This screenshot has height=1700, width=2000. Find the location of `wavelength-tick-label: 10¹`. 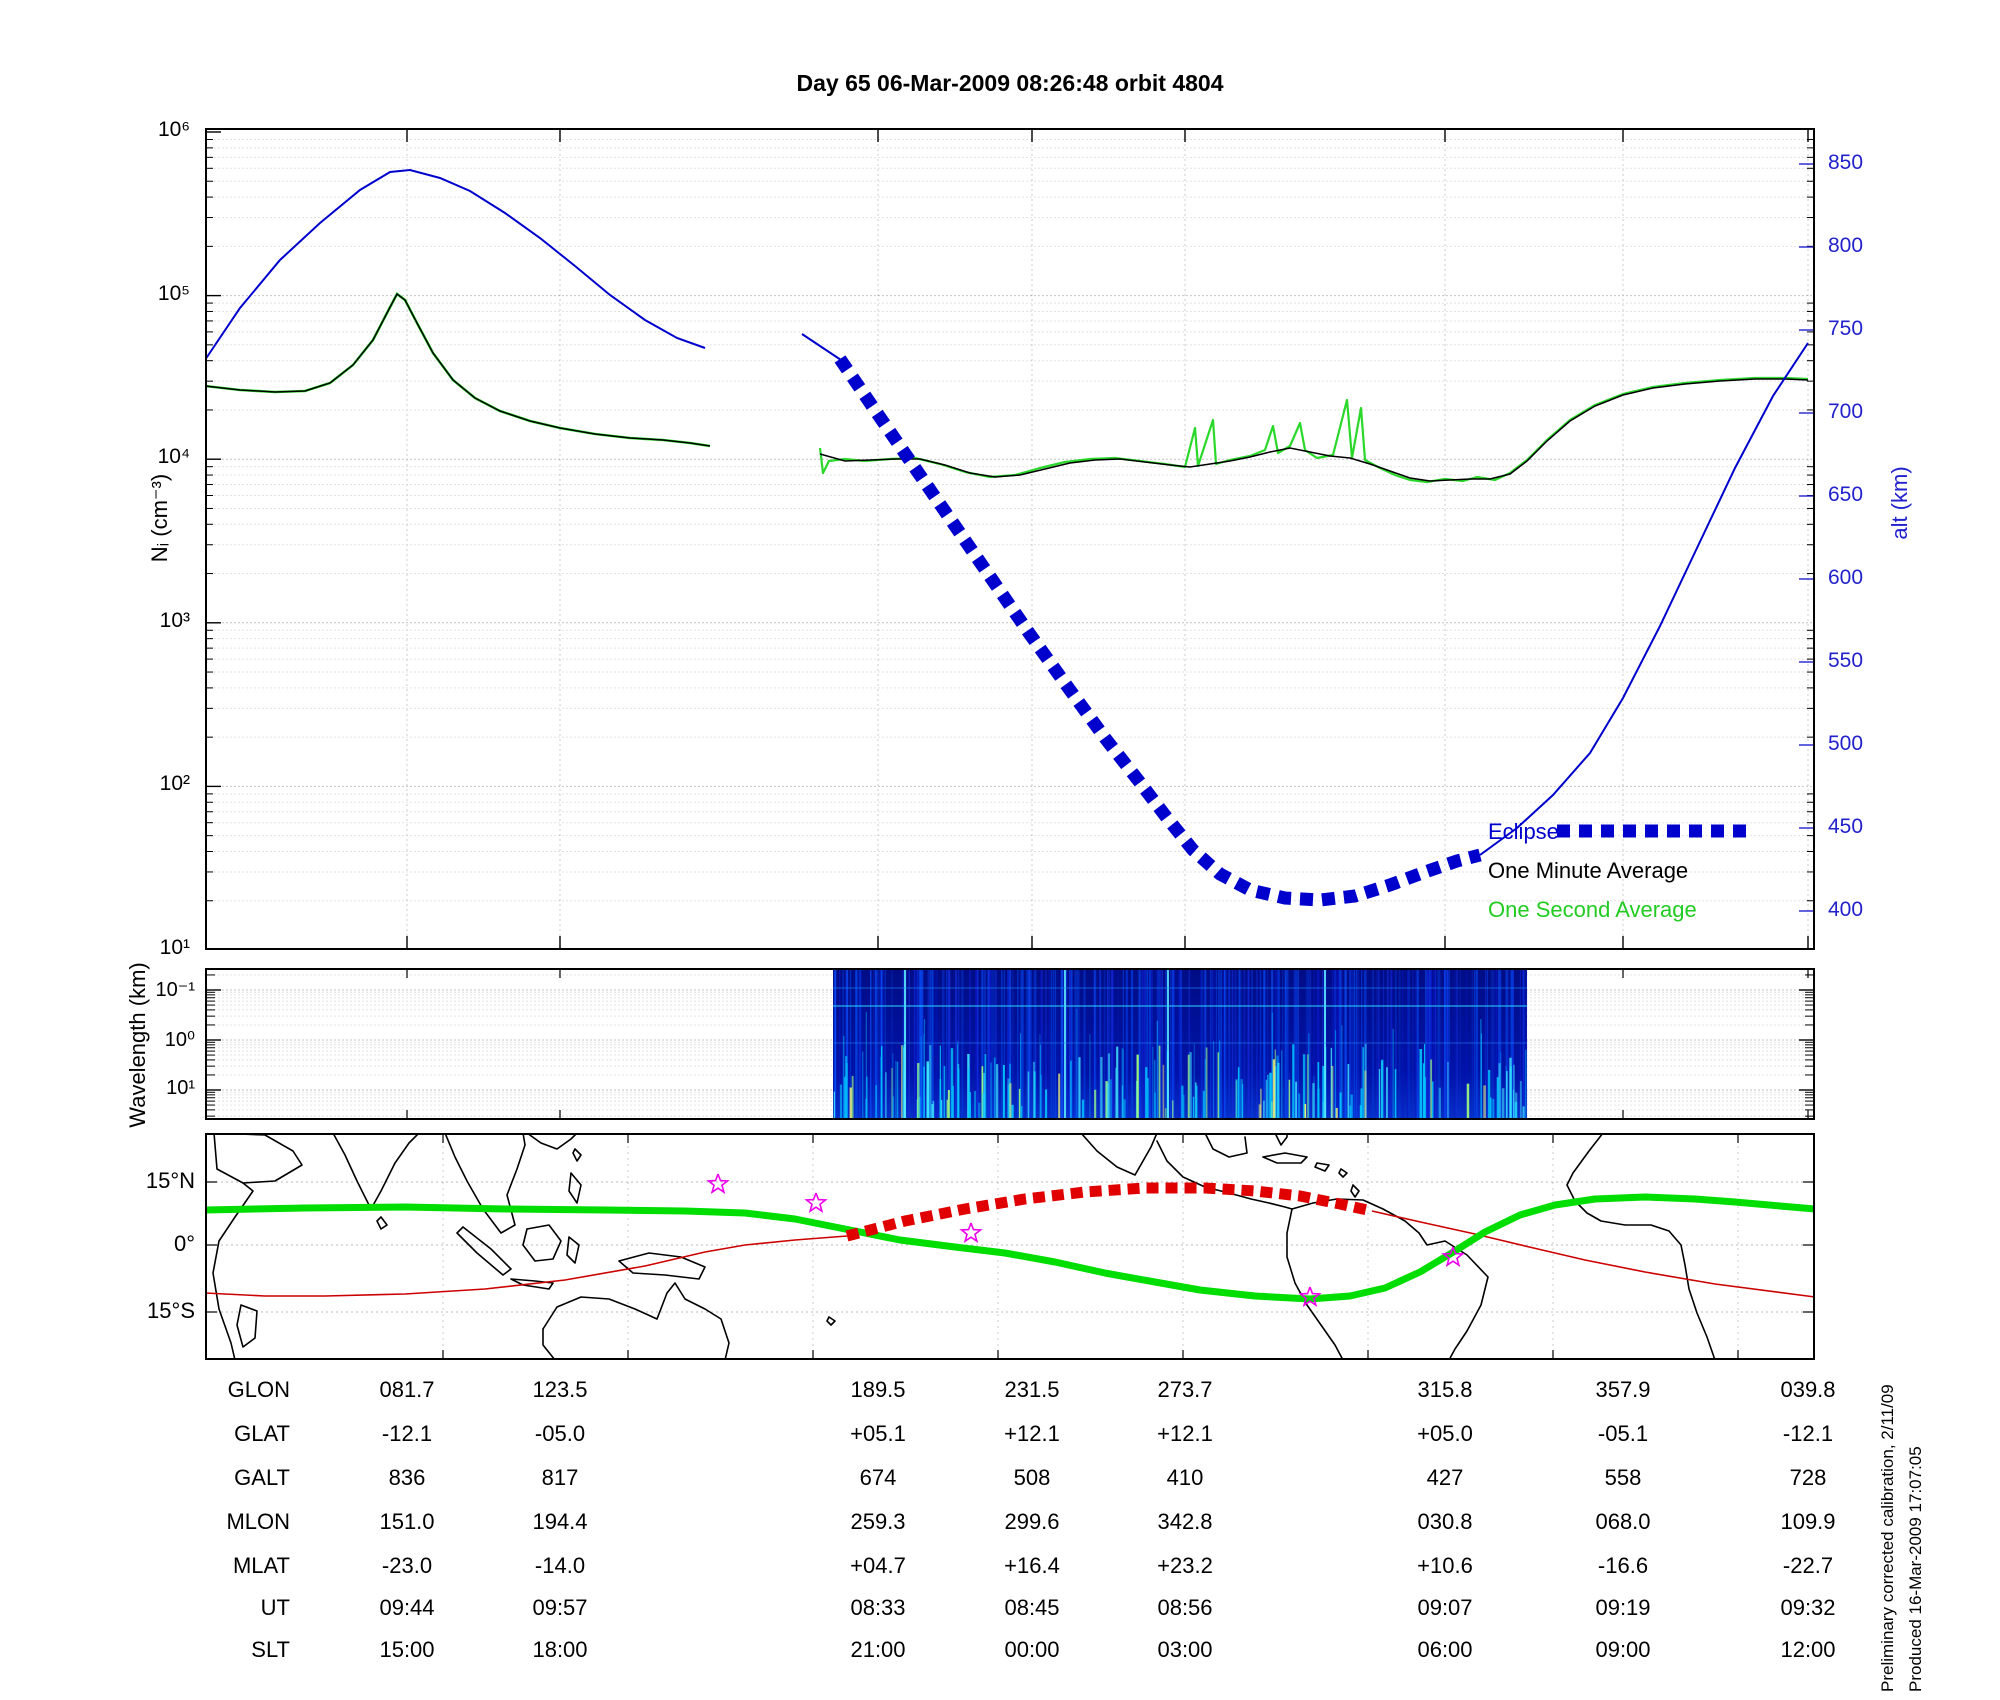

wavelength-tick-label: 10¹ is located at coordinates (180, 1088).